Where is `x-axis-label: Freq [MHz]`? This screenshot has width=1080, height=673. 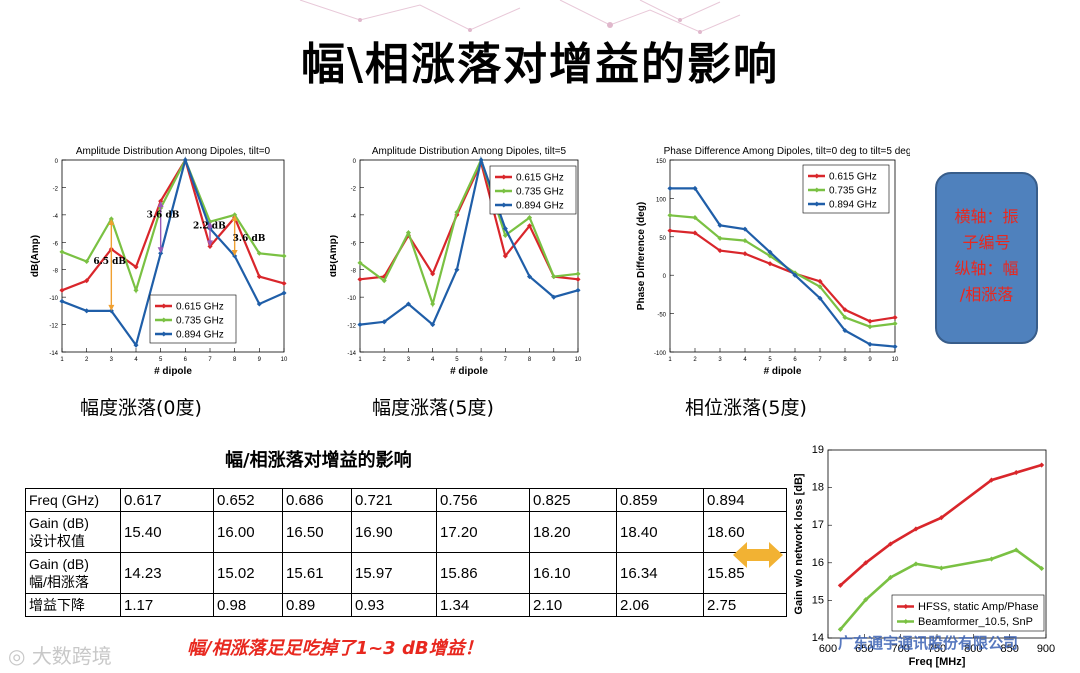 x-axis-label: Freq [MHz] is located at coordinates (937, 662).